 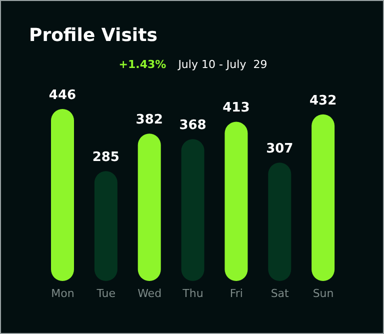 I want to click on data-label: 413, so click(x=236, y=108).